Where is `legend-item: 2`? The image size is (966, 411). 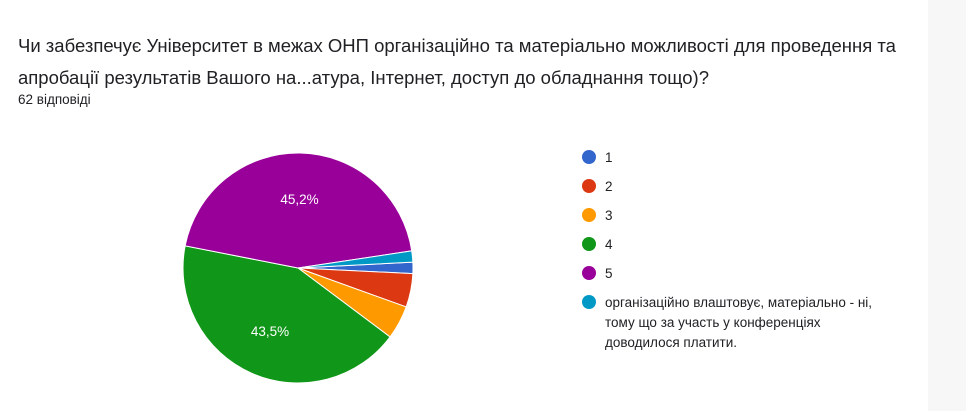 legend-item: 2 is located at coordinates (742, 187).